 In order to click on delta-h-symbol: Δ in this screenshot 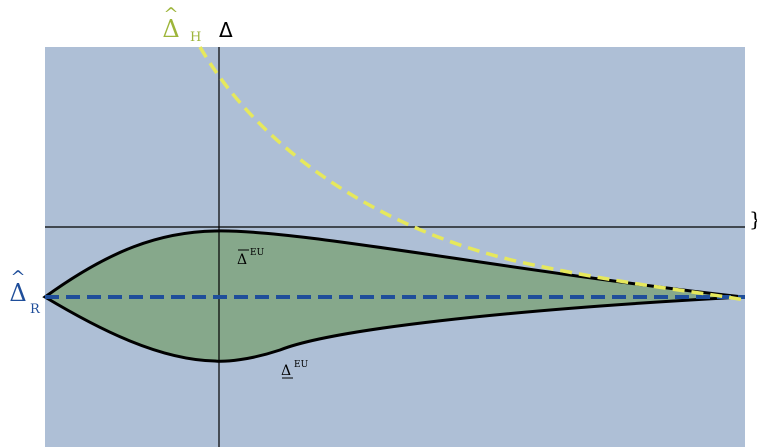, I will do `click(170, 29)`.